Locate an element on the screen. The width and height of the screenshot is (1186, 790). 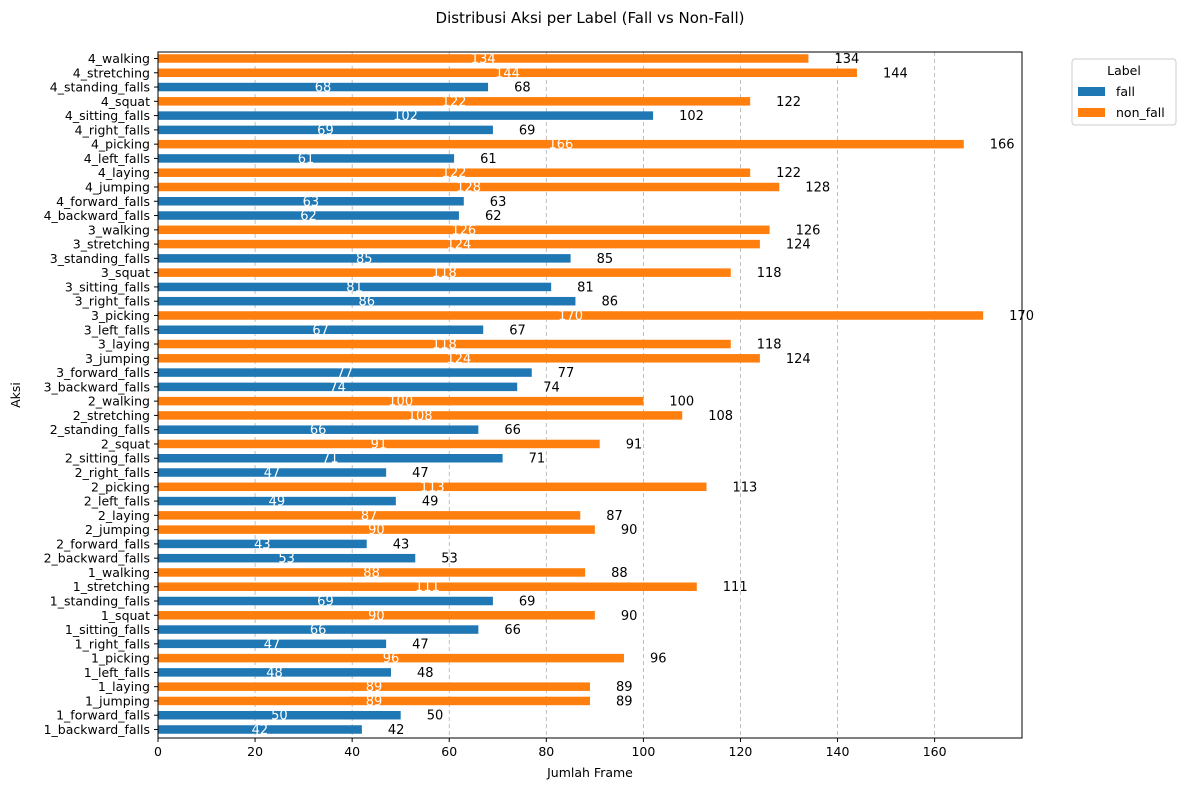
bar-inner-value-label: 47 is located at coordinates (272, 473).